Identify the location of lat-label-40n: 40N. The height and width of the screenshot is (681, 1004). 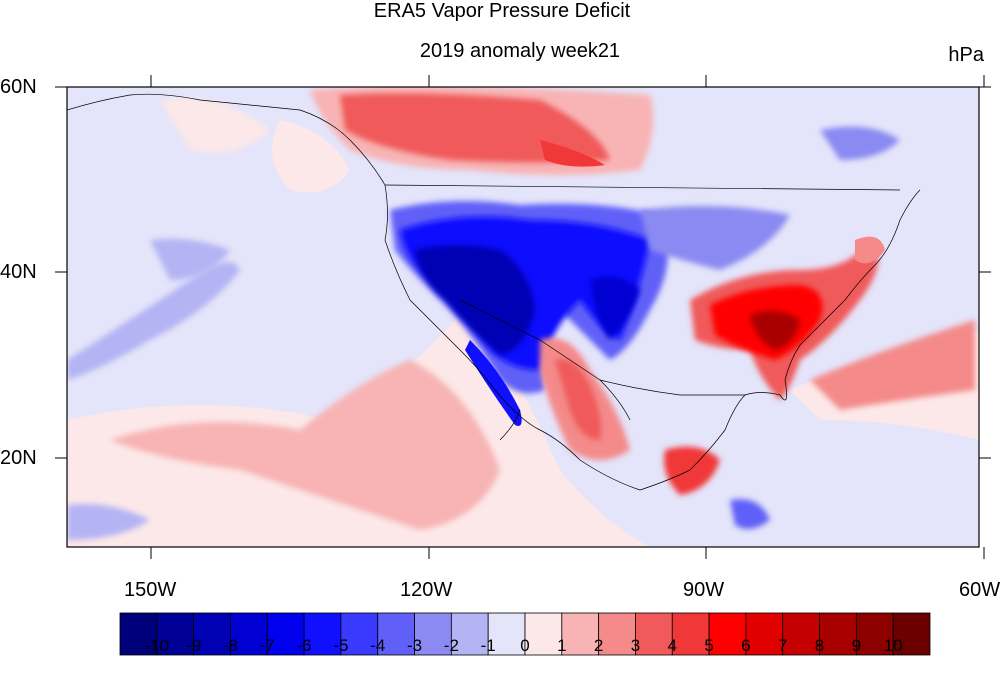
(18, 272).